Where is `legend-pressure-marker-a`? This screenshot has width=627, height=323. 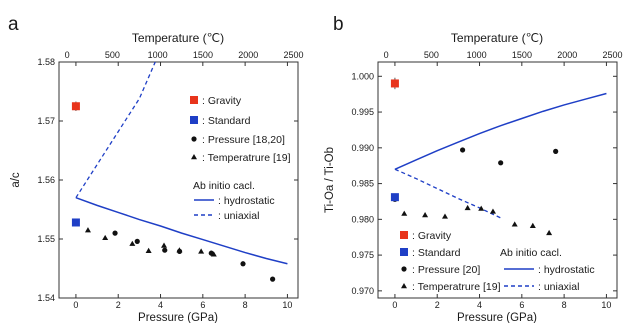
legend-pressure-marker-a is located at coordinates (194, 139).